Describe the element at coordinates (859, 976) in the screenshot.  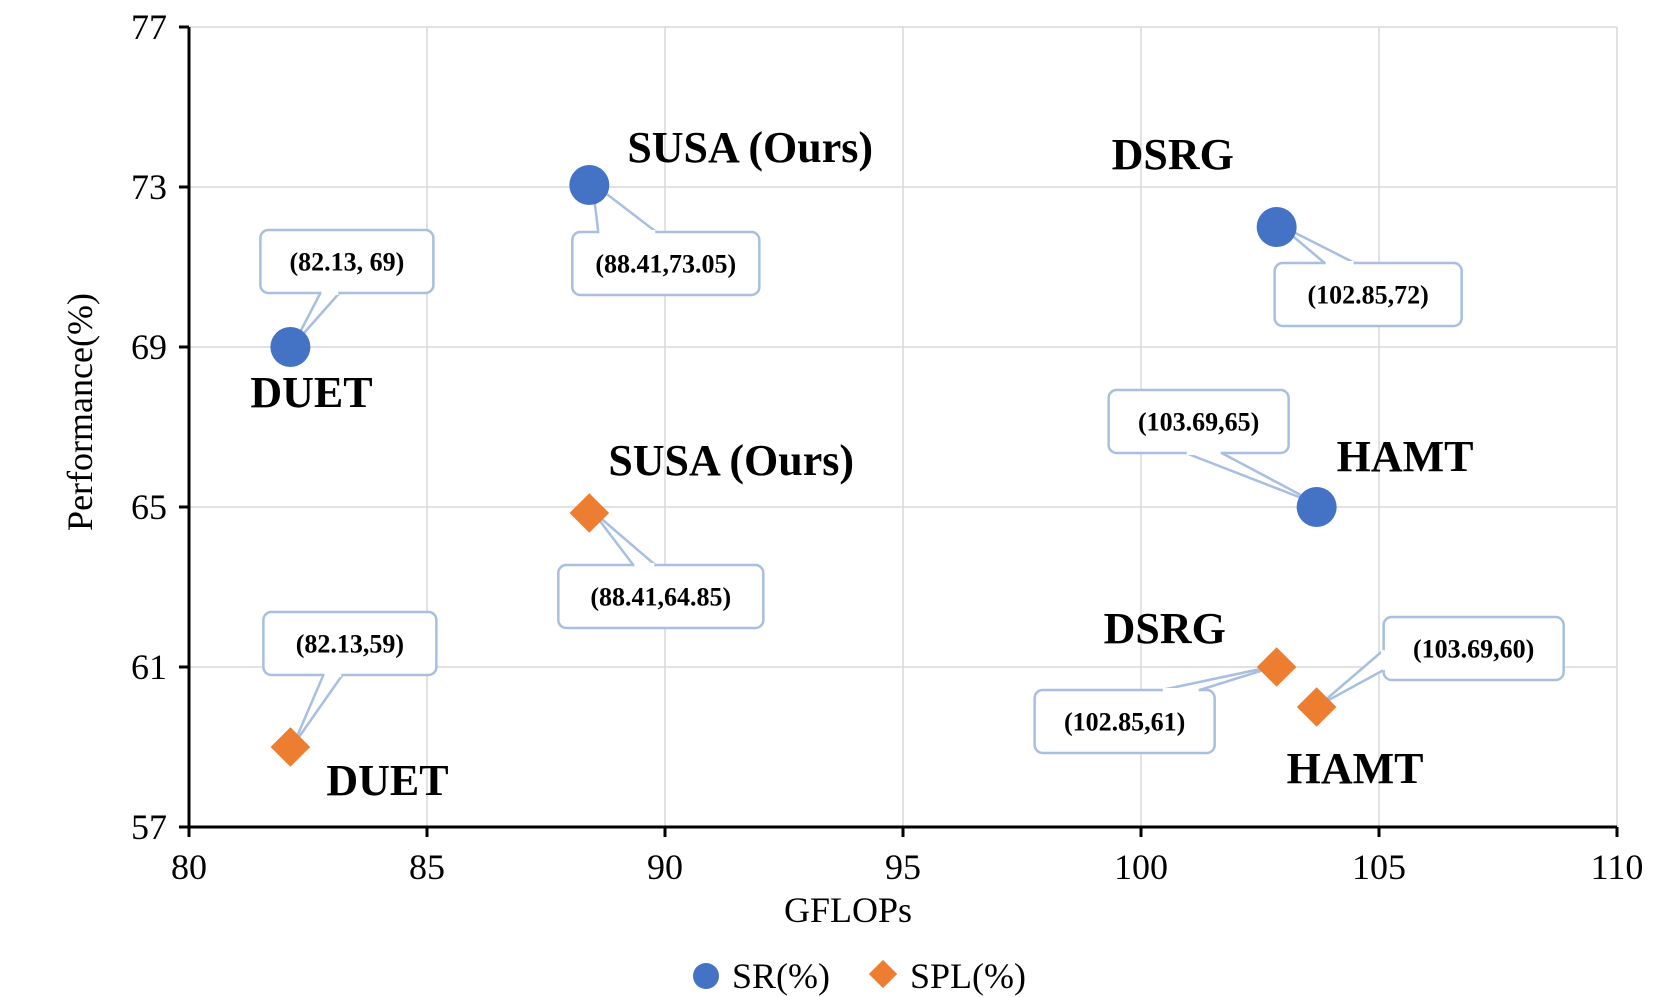
I see `legend: SR(%) SPL(%)` at that location.